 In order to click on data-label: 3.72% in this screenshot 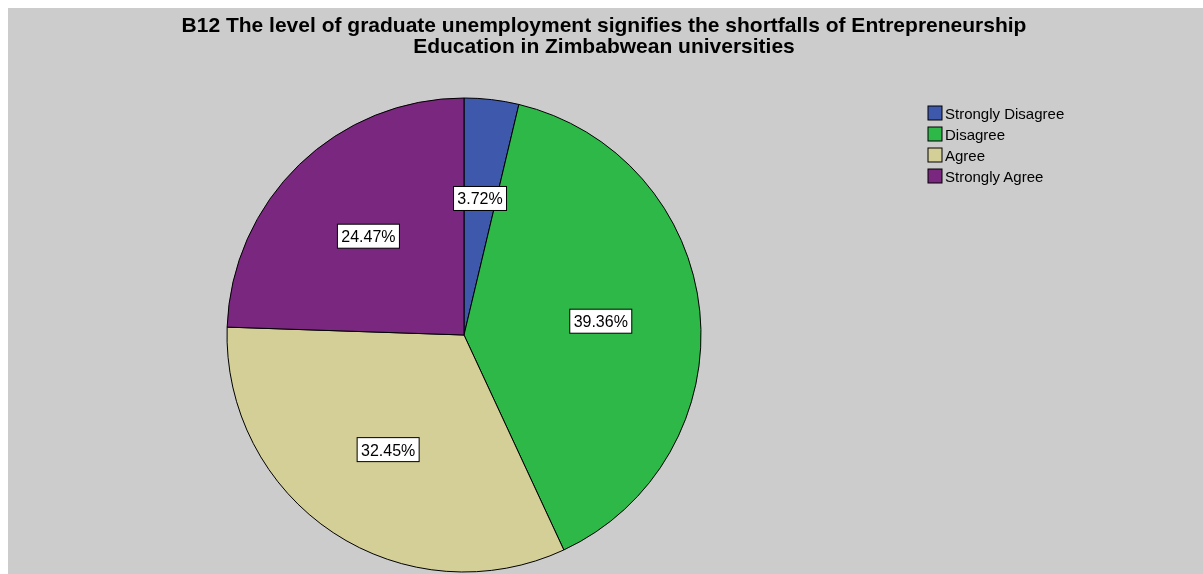, I will do `click(480, 199)`.